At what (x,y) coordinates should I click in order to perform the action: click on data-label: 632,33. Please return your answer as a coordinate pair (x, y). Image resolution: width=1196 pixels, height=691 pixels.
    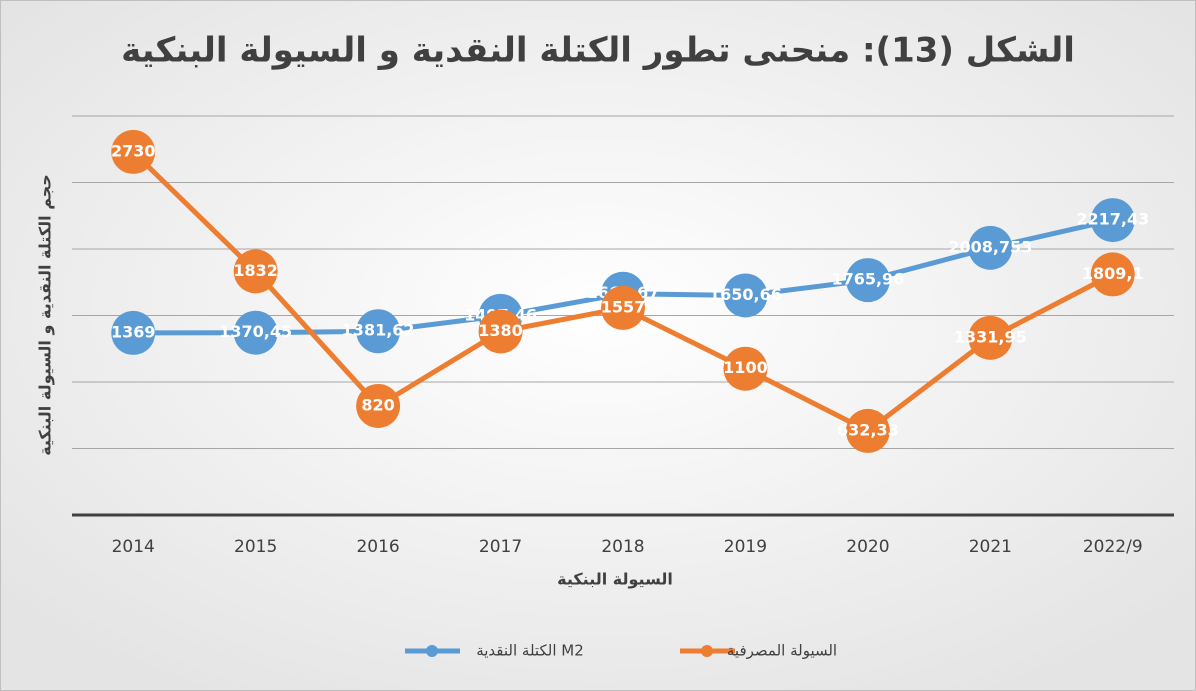
    Looking at the image, I should click on (868, 429).